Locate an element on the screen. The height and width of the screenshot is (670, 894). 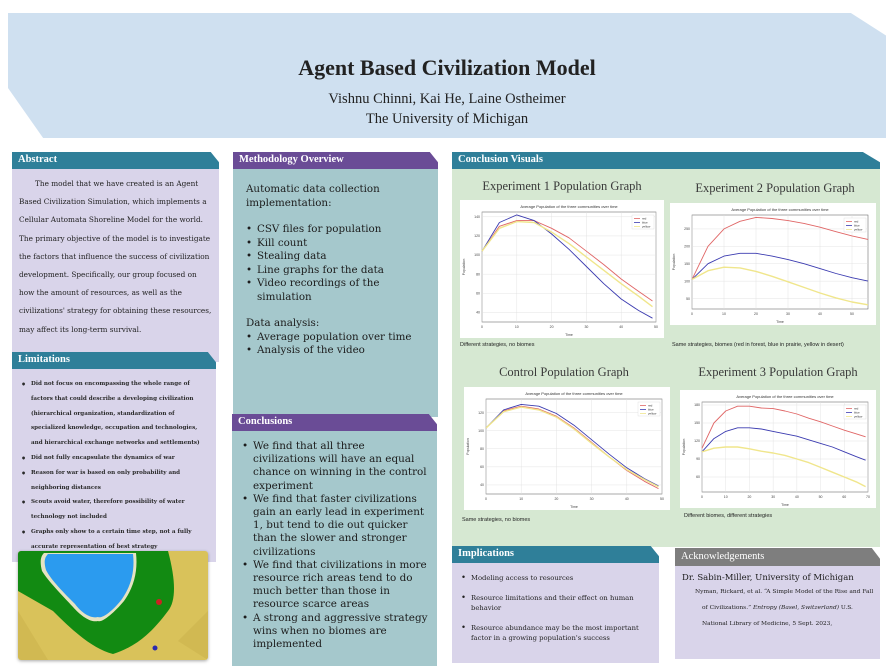
graph-title: Experiment 2 Population Graph is located at coordinates (775, 188).